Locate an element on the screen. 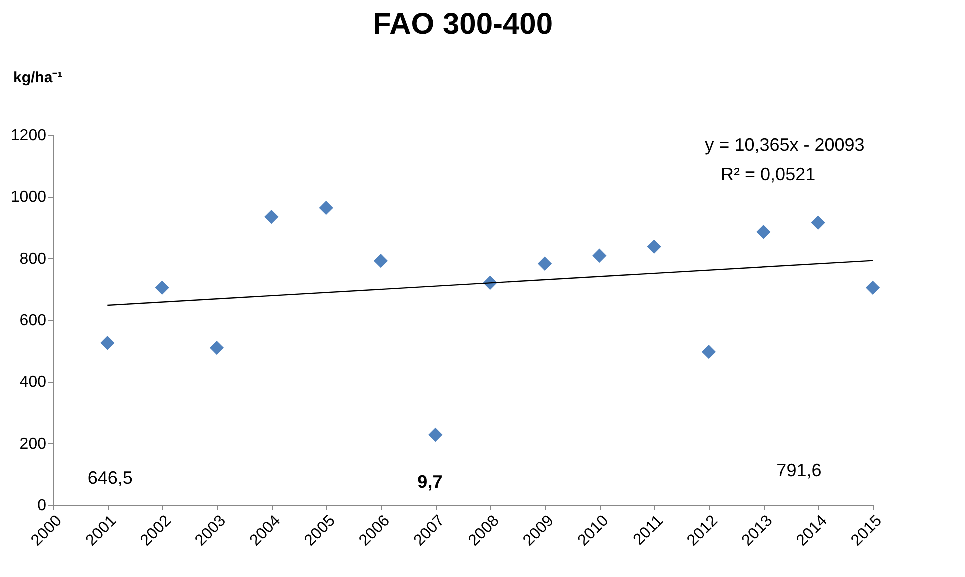  y-tick-label: 600 is located at coordinates (33, 321).